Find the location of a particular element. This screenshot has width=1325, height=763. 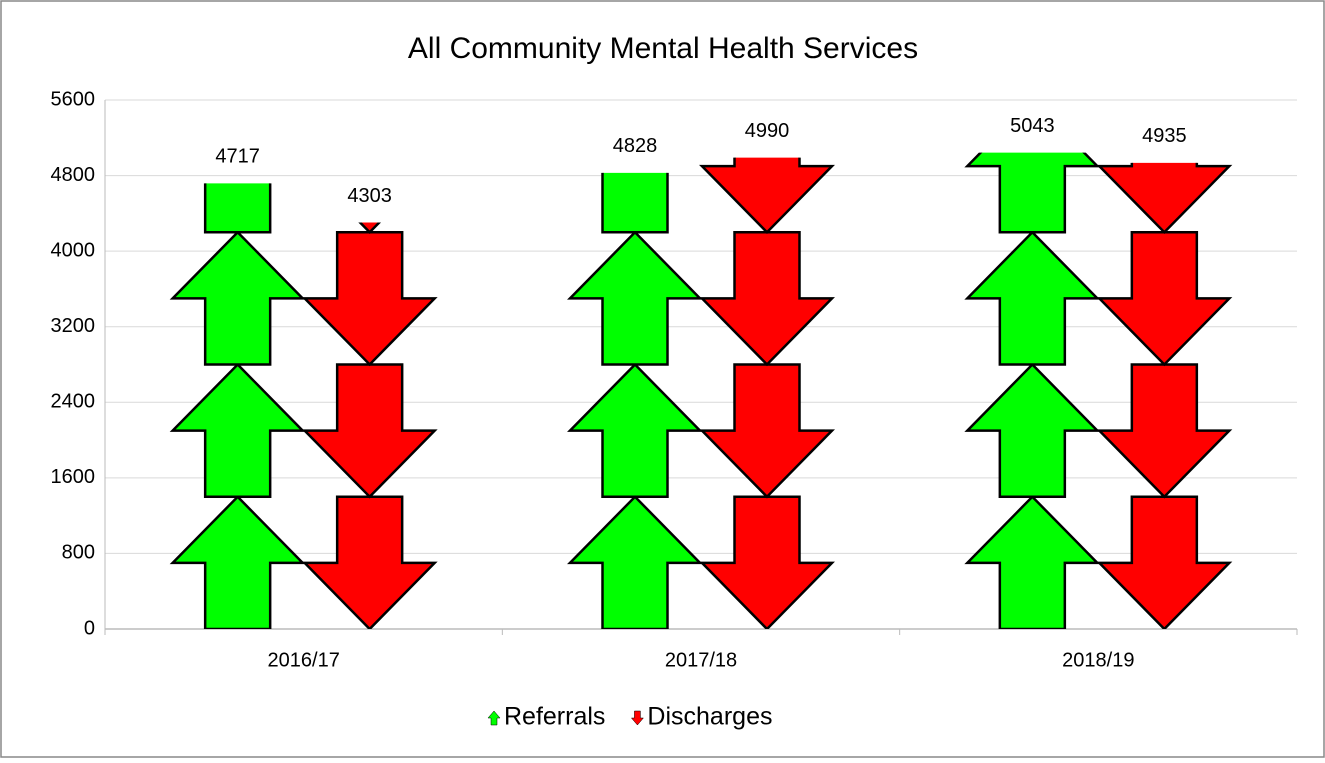

y-tick-label: 2400 is located at coordinates (73, 402).